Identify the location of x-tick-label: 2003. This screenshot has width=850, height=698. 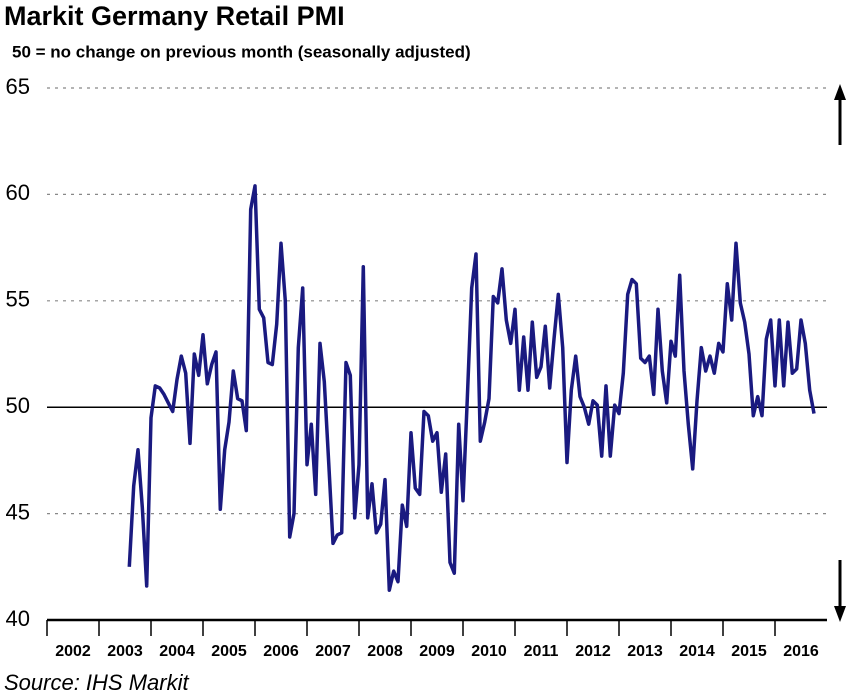
(125, 651).